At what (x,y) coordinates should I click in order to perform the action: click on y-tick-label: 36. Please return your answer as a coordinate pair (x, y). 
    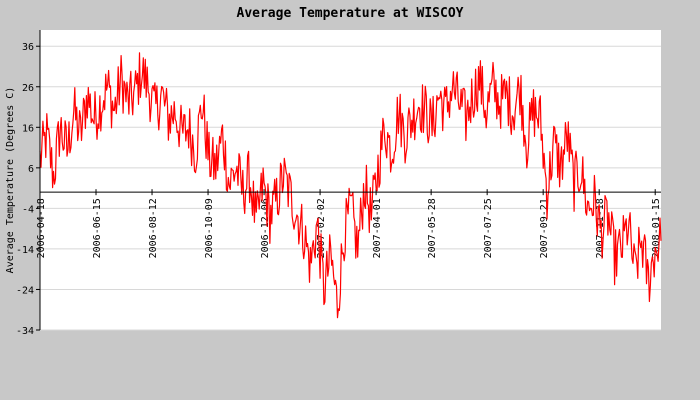
    Looking at the image, I should click on (28, 47).